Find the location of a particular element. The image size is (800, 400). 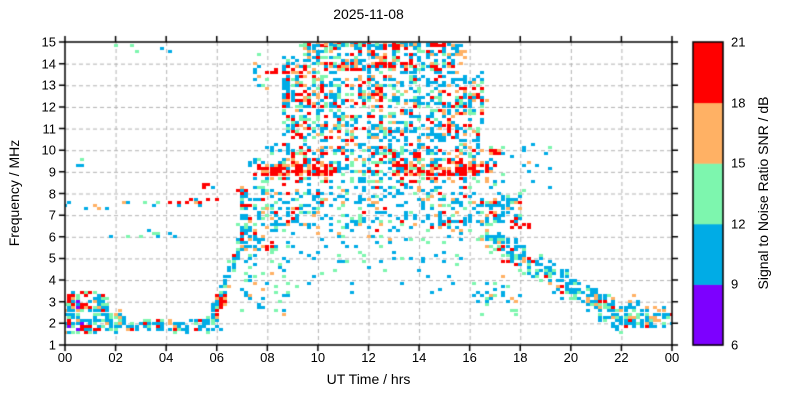

colorbar-tick-label: 15 is located at coordinates (738, 163).